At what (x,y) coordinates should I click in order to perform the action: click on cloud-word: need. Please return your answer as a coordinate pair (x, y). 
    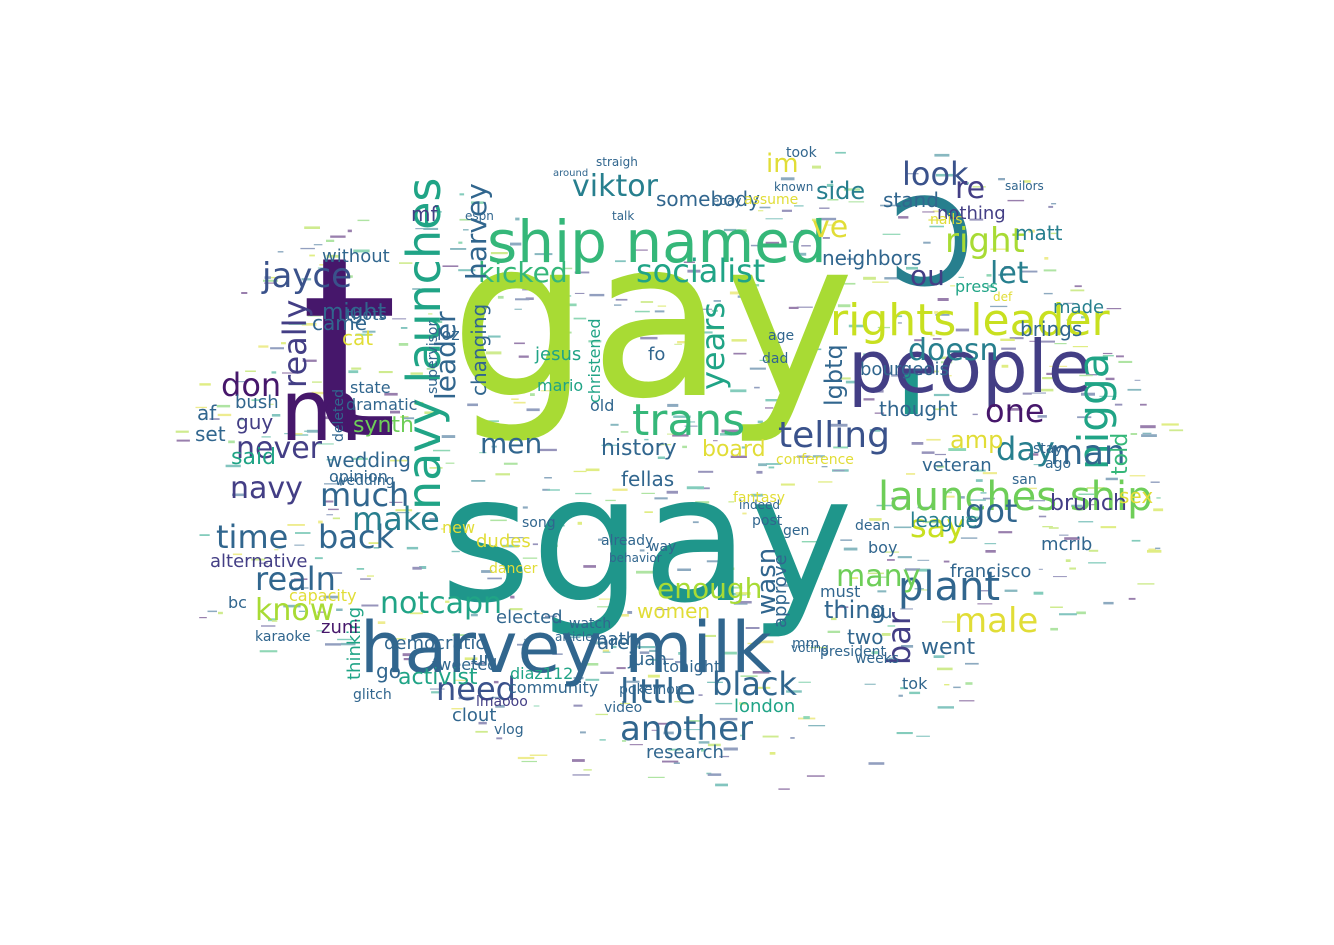
    Looking at the image, I should click on (476, 689).